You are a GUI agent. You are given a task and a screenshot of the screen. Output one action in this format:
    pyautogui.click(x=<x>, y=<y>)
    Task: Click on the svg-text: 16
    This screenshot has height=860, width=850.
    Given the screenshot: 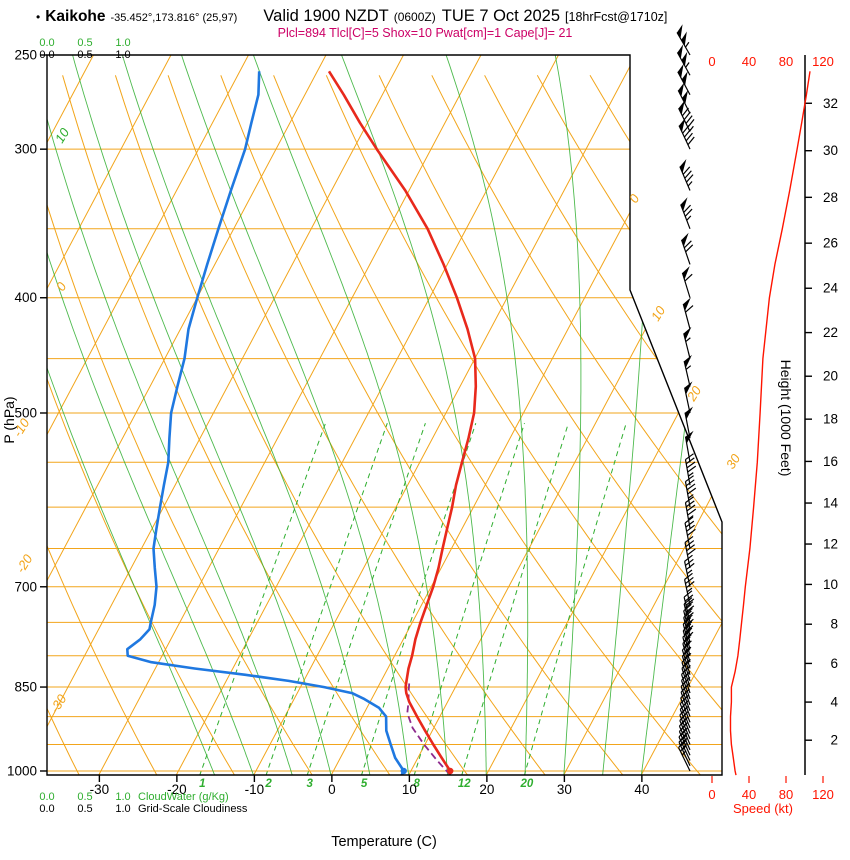 What is the action you would take?
    pyautogui.click(x=830, y=461)
    